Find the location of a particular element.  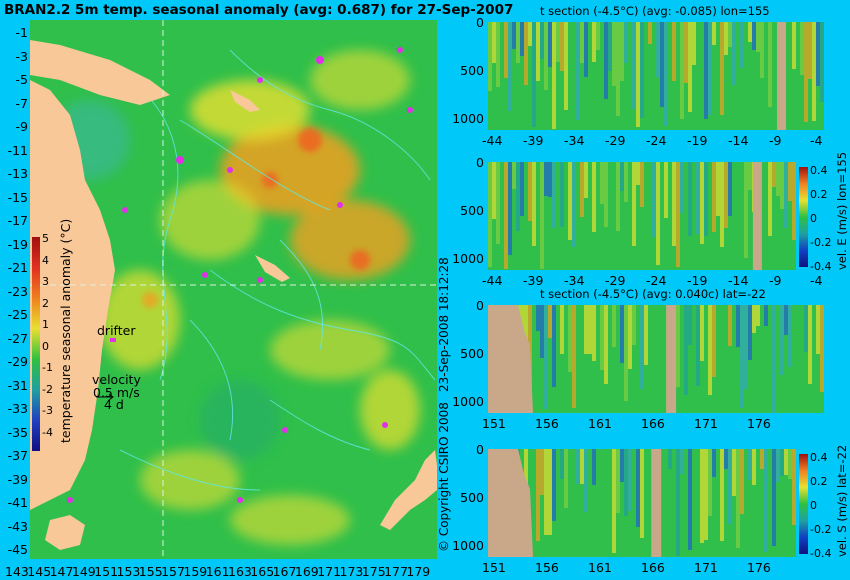

latitude-label: -41 is located at coordinates (17, 502).